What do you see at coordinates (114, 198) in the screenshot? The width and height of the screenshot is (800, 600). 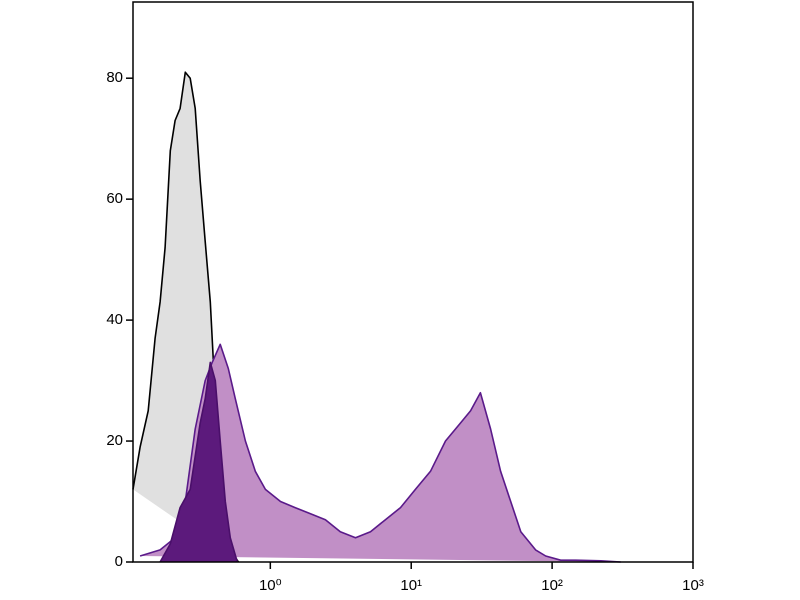 I see `y-tick-label: 60` at bounding box center [114, 198].